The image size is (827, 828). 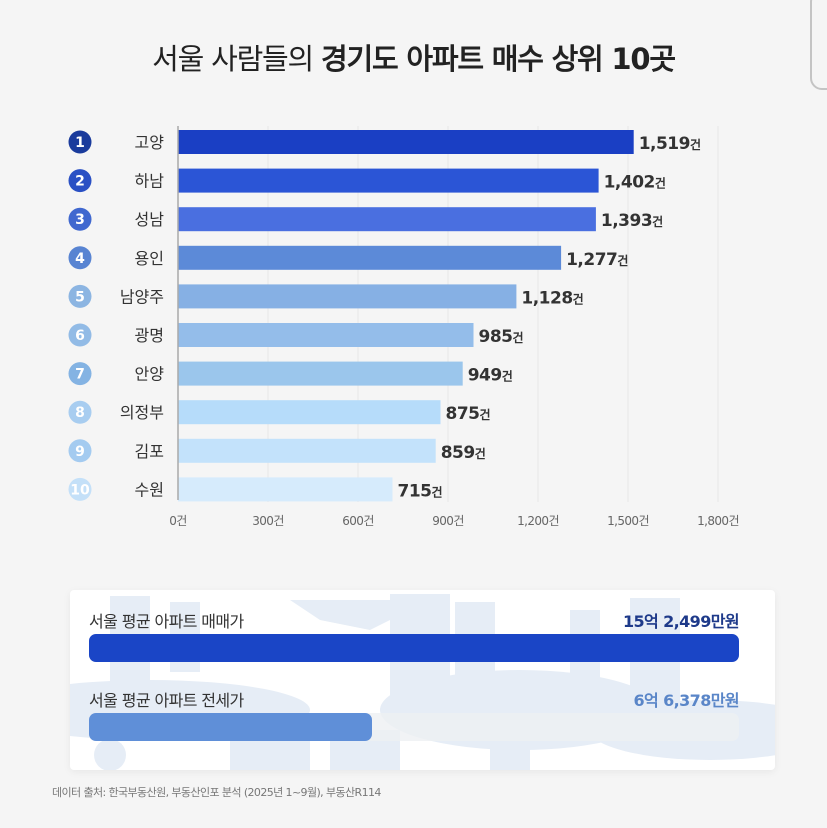 I want to click on rank-number: 6, so click(x=80, y=336).